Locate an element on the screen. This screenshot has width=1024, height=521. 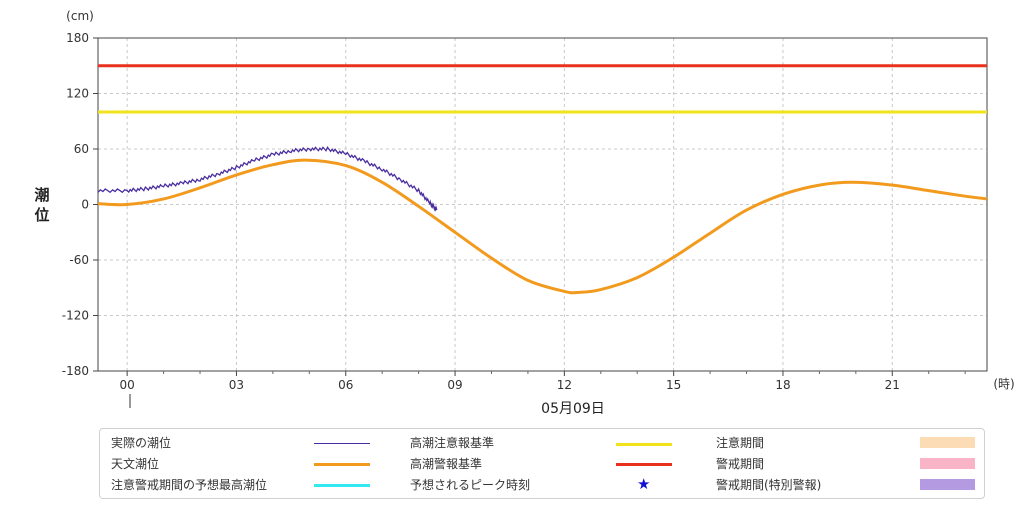
y-unit-label: (cm) is located at coordinates (80, 16).